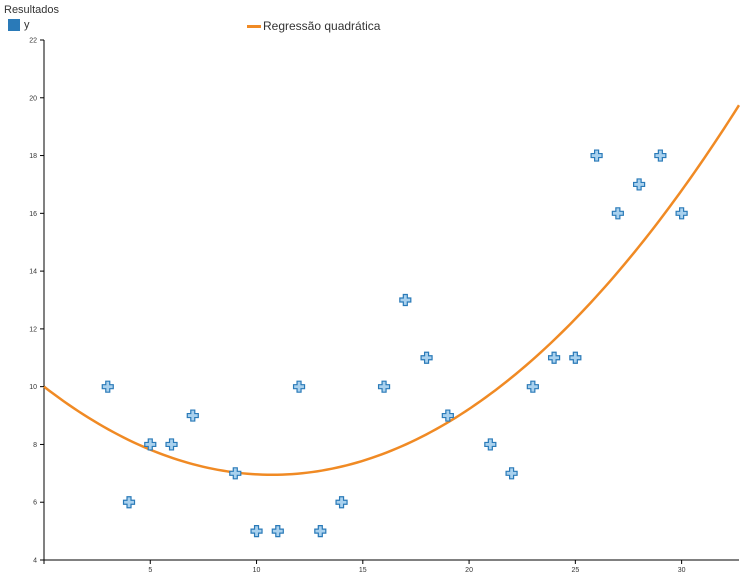 This screenshot has width=751, height=582. I want to click on x-axis: 5 10 15 20 25 30, so click(391, 566).